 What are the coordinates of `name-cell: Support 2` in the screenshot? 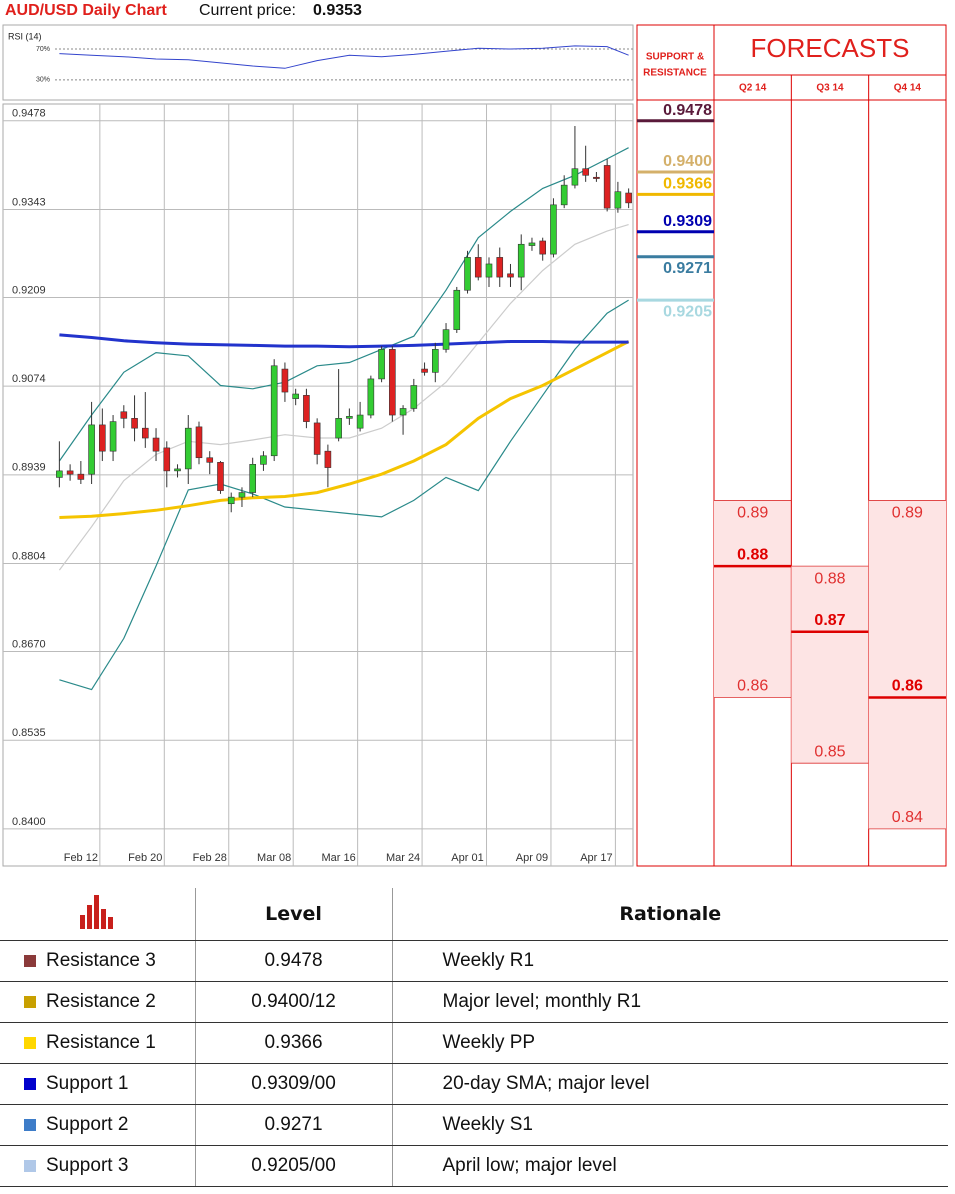 It's located at (97, 1125).